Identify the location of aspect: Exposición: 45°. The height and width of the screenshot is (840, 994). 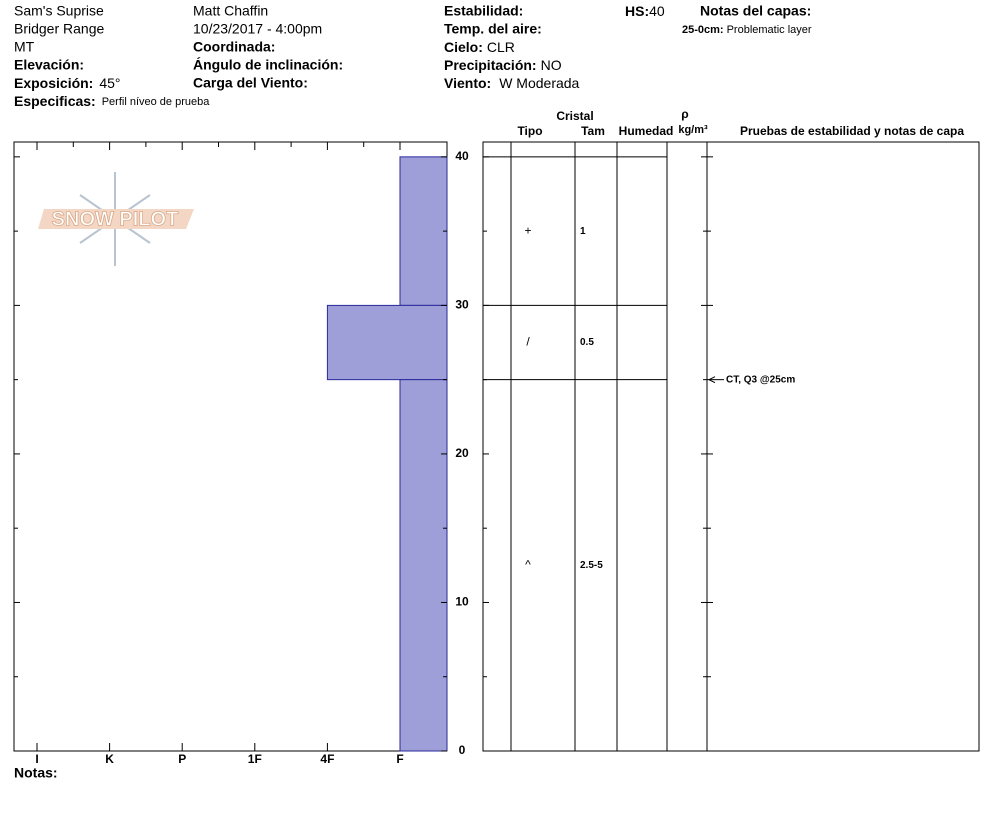
(67, 83).